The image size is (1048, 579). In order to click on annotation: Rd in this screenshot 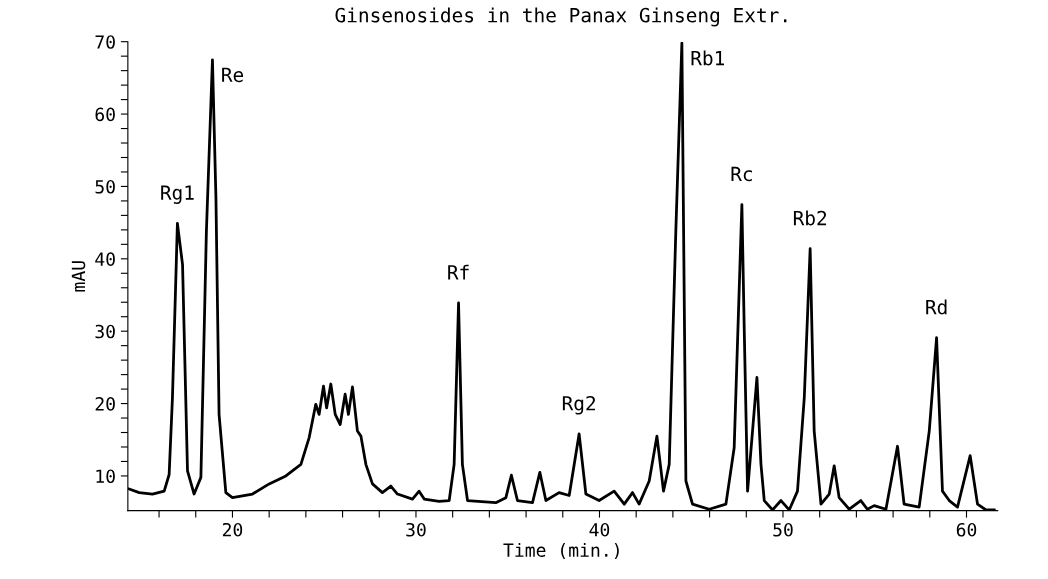, I will do `click(936, 307)`.